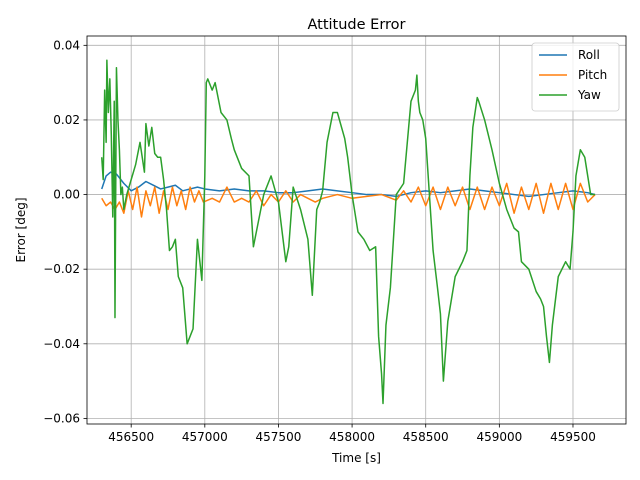 The width and height of the screenshot is (640, 480). Describe the element at coordinates (352, 437) in the screenshot. I see `x-tick-label: 458000` at that location.